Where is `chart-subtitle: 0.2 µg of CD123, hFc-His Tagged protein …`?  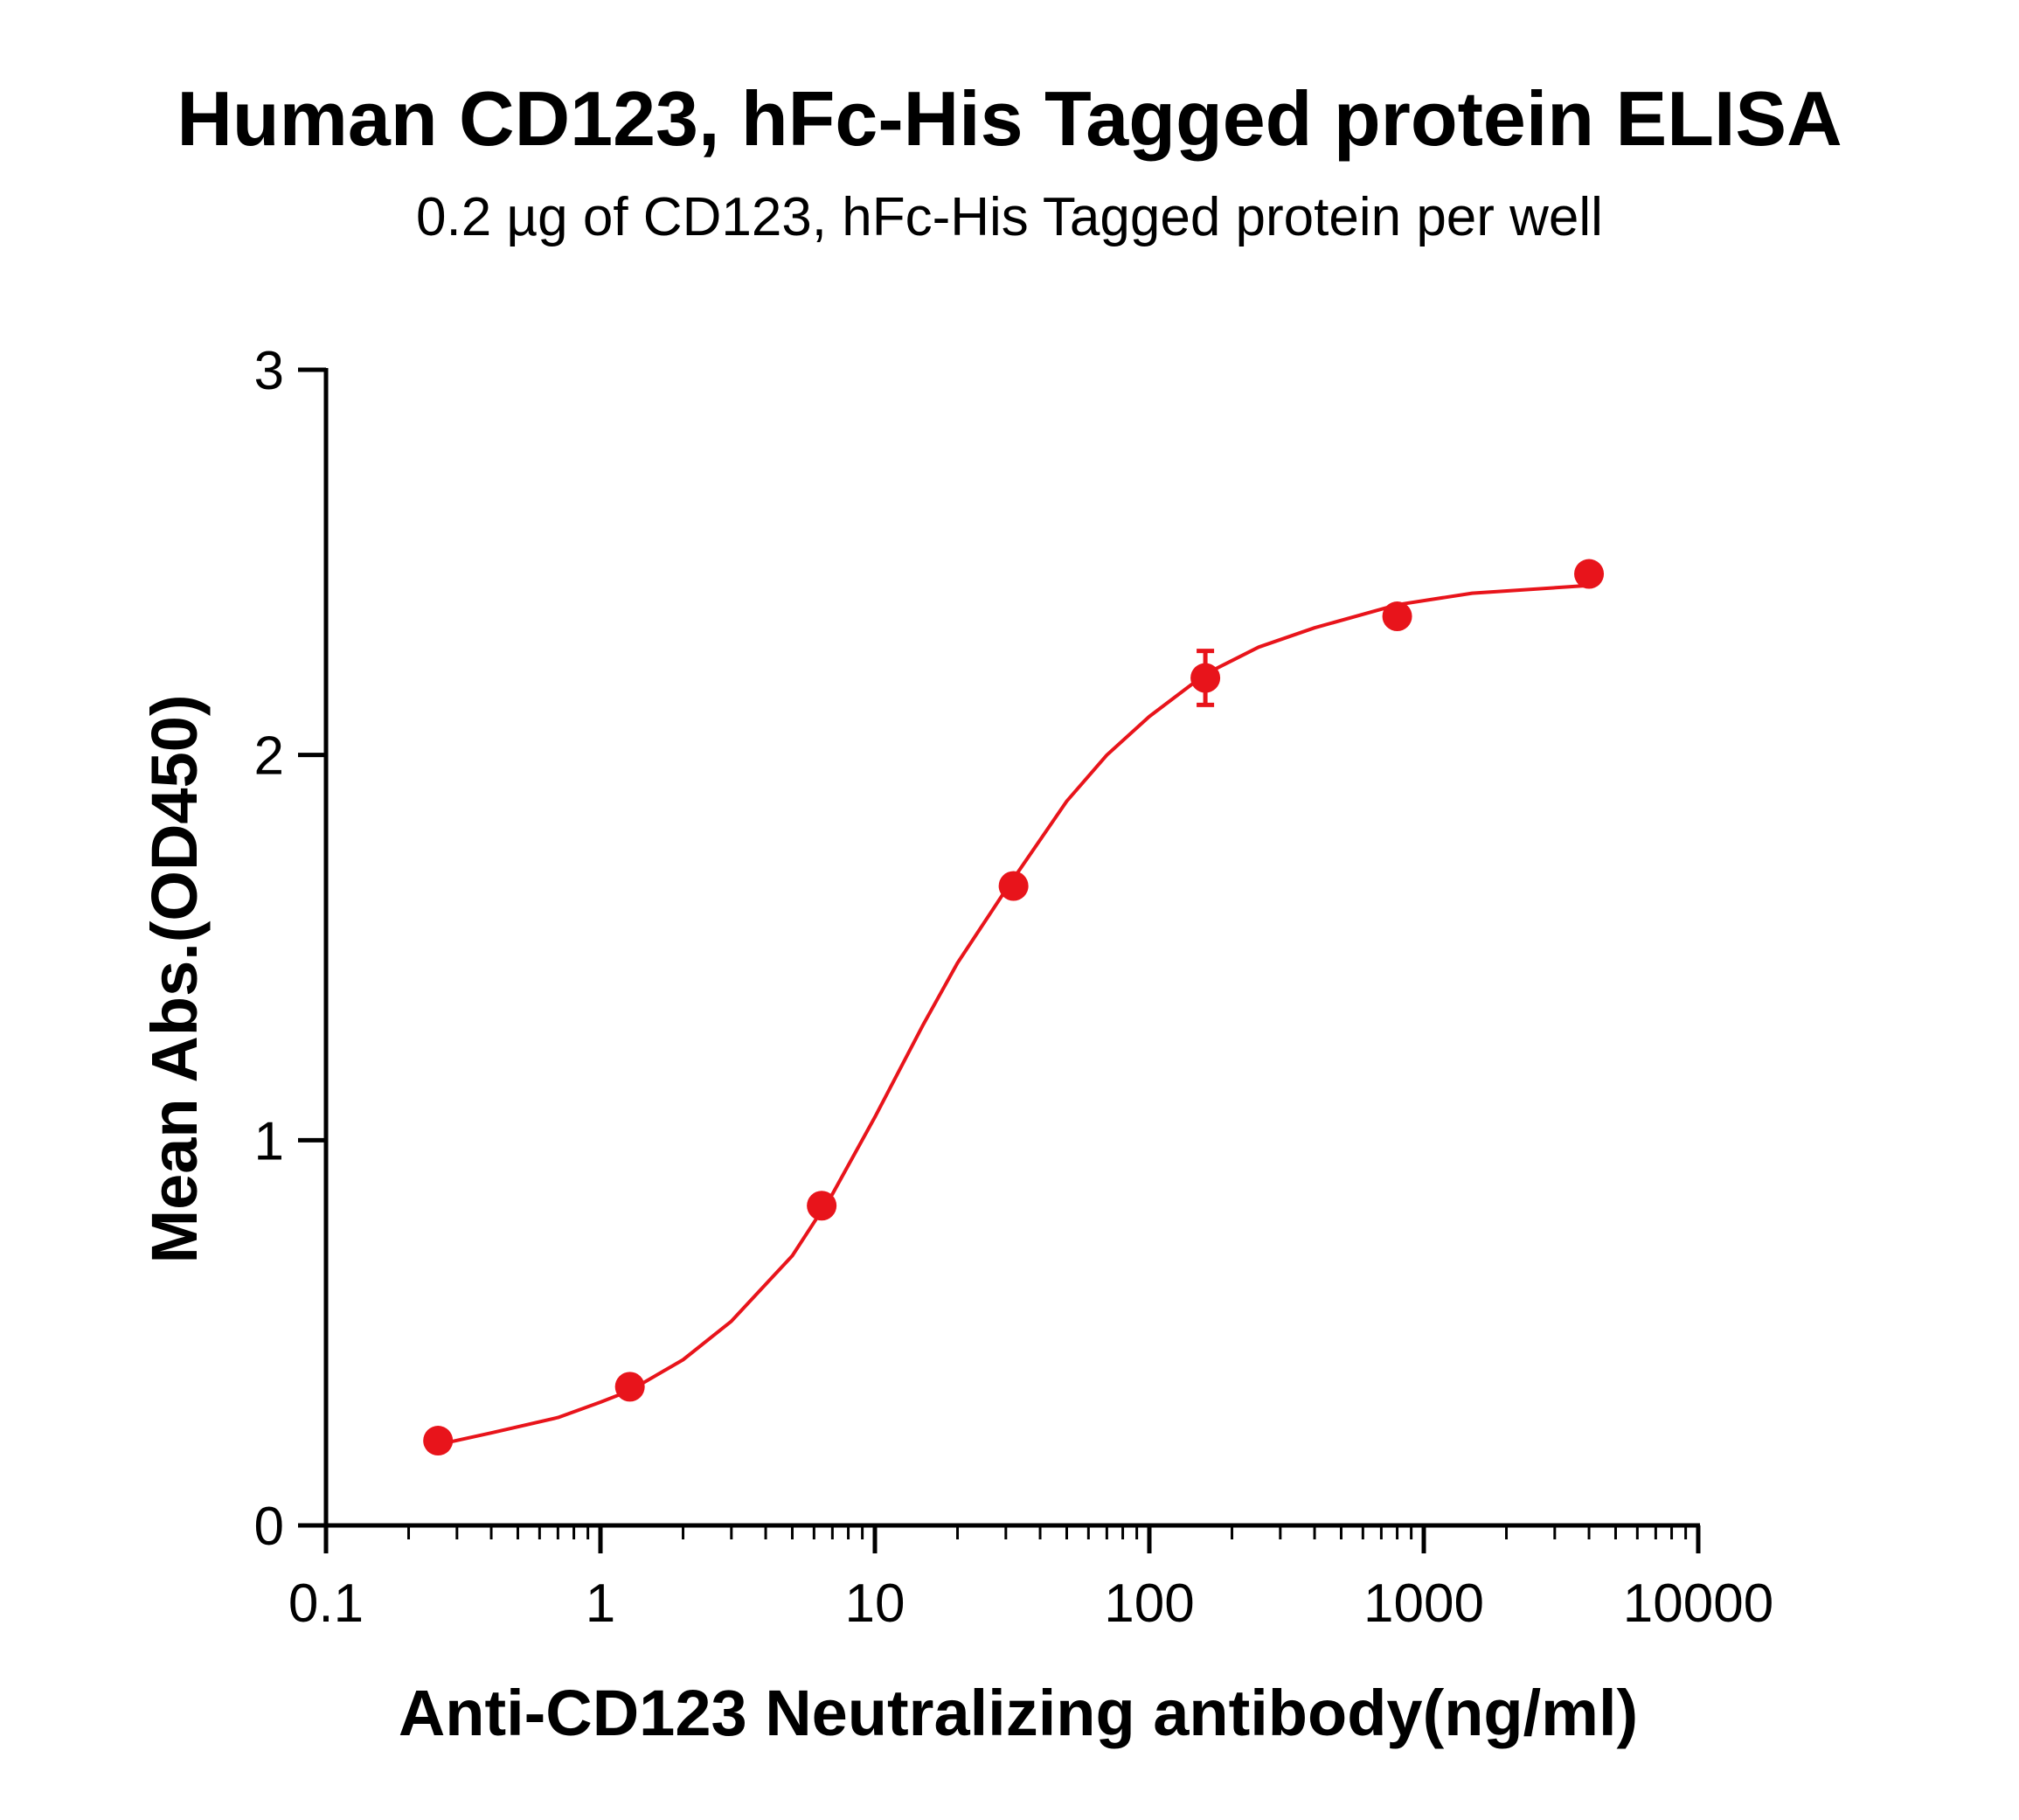 chart-subtitle: 0.2 µg of CD123, hFc-His Tagged protein … is located at coordinates (1009, 217).